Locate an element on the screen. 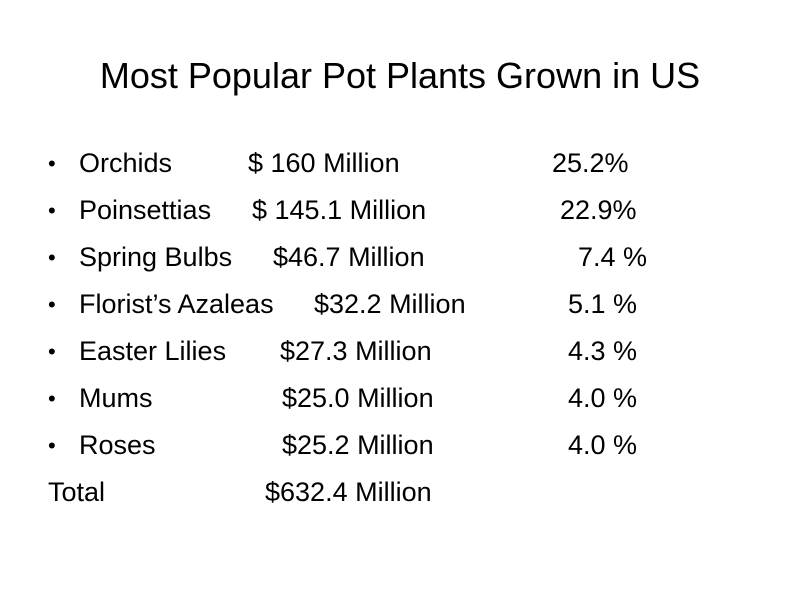 The image size is (800, 600). item-name: Spring Bulbs is located at coordinates (156, 257).